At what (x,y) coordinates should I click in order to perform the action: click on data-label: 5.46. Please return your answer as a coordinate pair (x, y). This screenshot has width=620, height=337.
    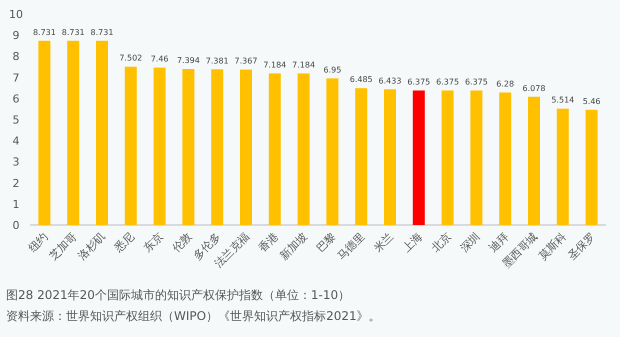
    Looking at the image, I should click on (591, 101).